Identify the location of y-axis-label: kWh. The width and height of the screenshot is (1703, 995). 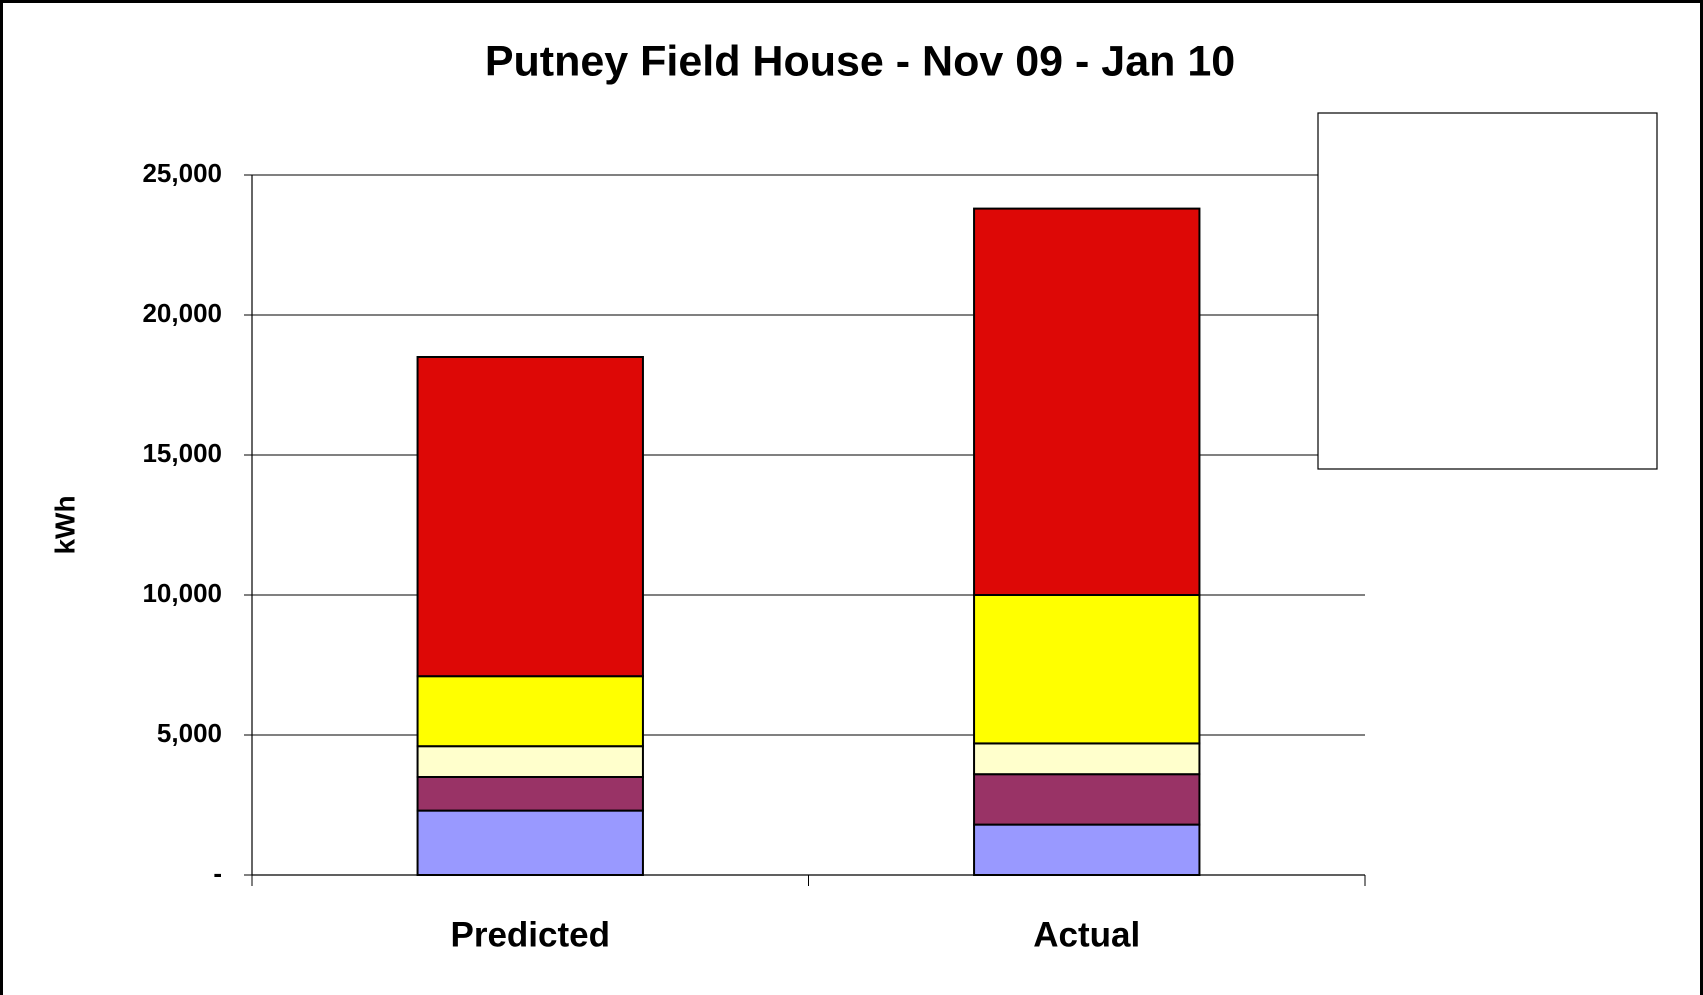
(64, 524).